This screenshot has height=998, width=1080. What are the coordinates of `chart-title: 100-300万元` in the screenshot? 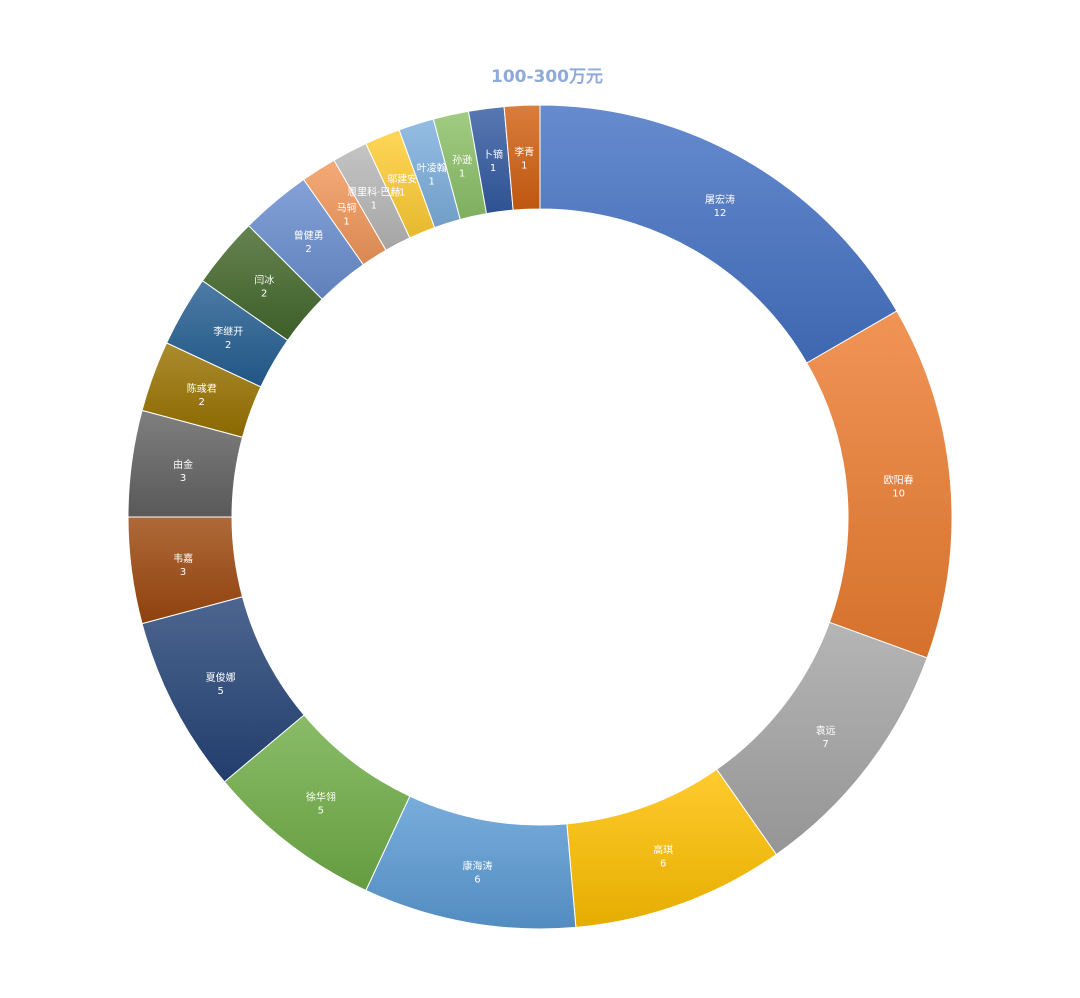 It's located at (547, 77).